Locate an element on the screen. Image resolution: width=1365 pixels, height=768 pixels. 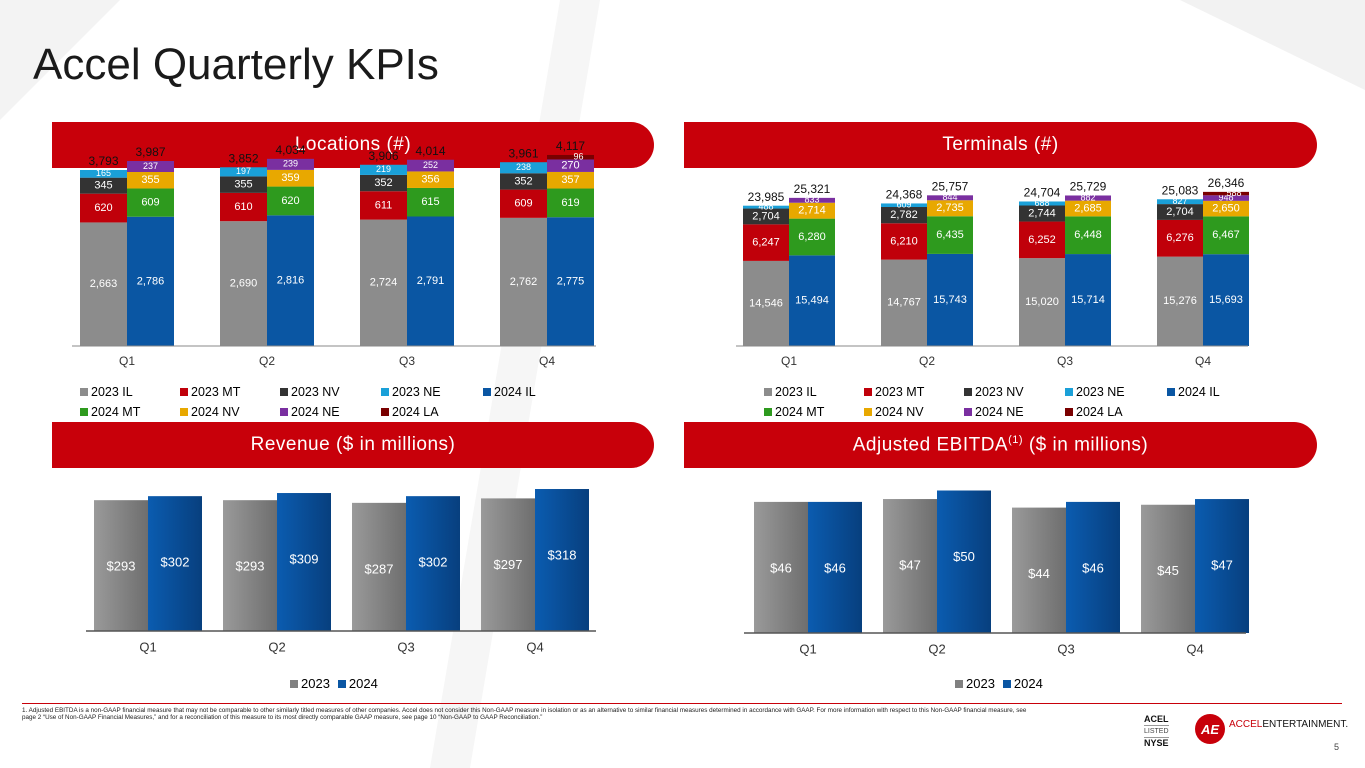
bar-ebitda-q3-2023 is located at coordinates (1039, 570).